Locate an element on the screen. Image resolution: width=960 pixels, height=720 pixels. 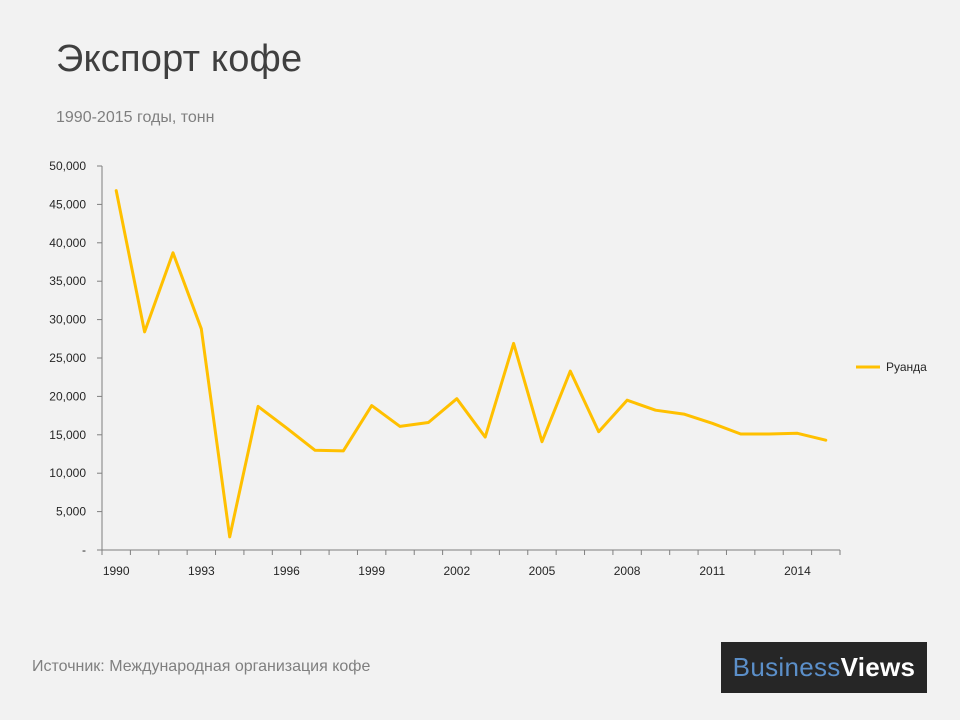
logo-part-views: Views is located at coordinates (878, 667).